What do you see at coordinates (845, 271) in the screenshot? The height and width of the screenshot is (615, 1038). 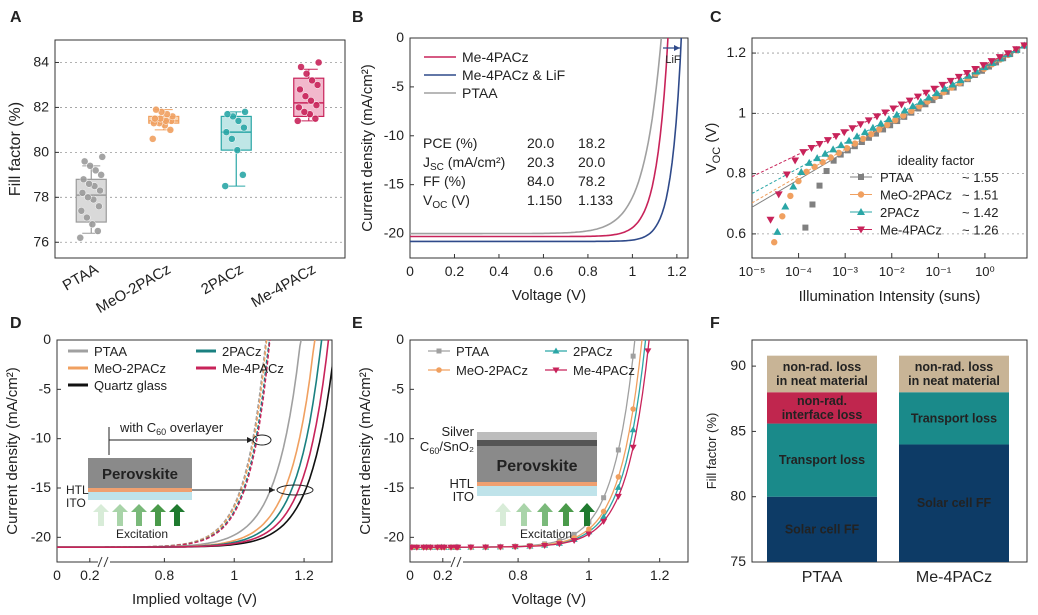 I see `x-tick-label: 10⁻³` at bounding box center [845, 271].